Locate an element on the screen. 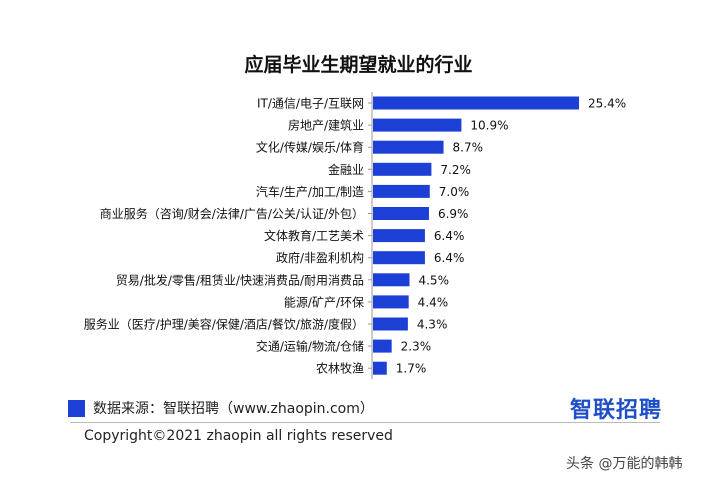 The image size is (717, 482). category-label: 服务业（医疗/护理/美容/保健/酒店/餐饮/旅游/度假） is located at coordinates (224, 324).